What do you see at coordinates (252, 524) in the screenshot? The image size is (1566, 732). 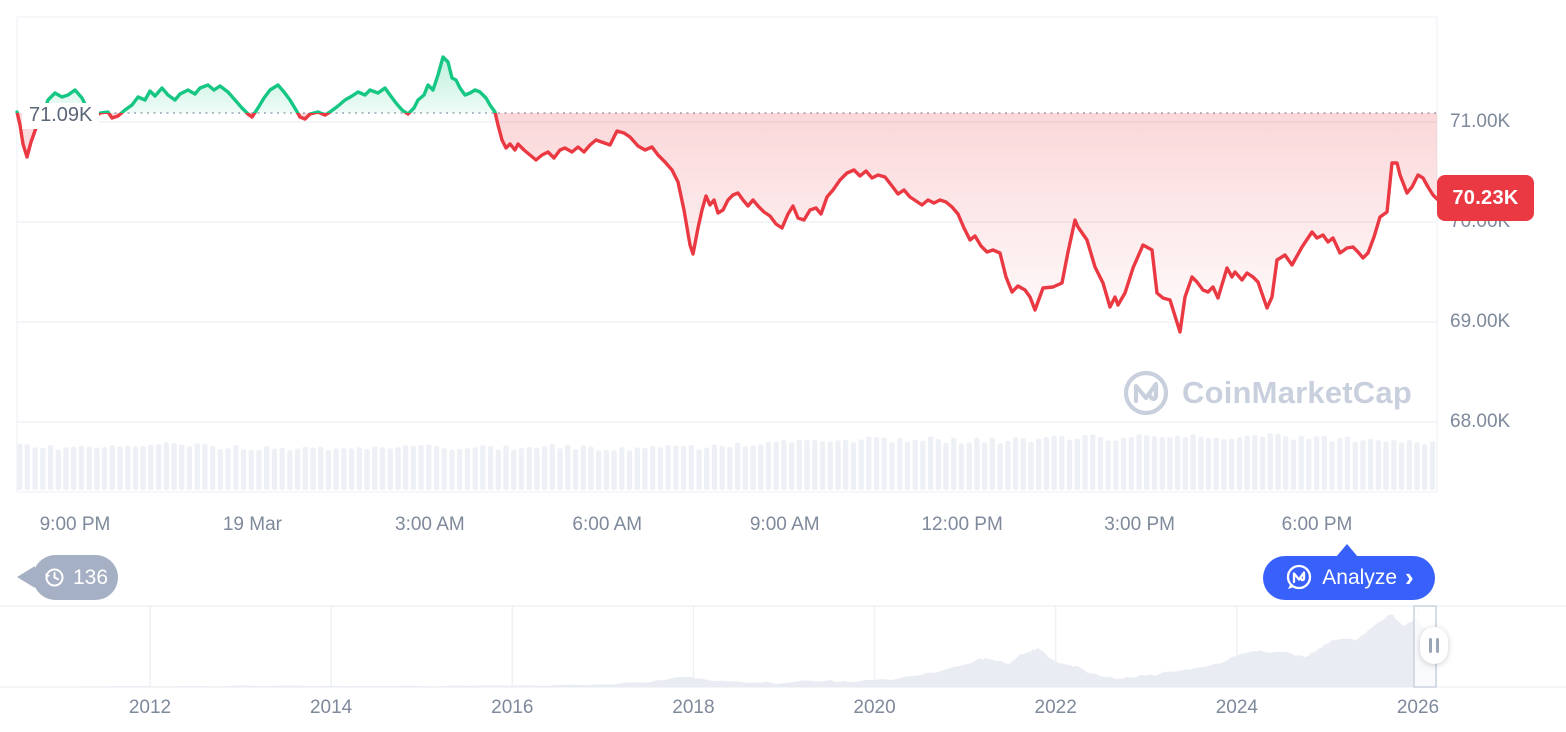 I see `x-axis-tick: 19 Mar` at bounding box center [252, 524].